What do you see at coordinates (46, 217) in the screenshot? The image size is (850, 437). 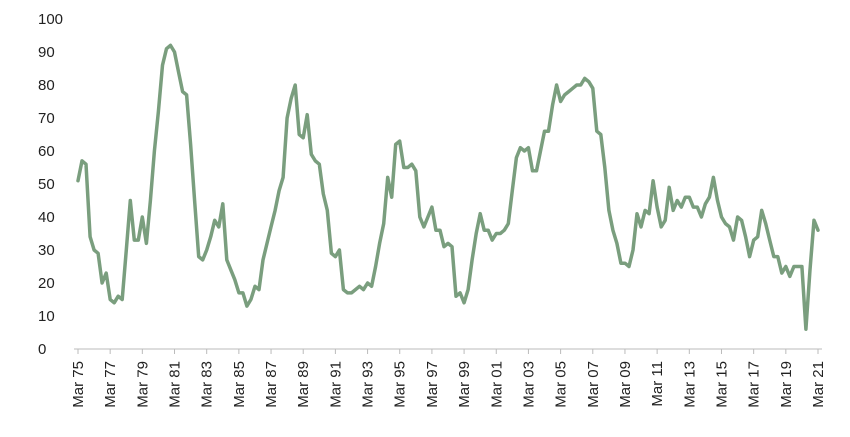 I see `y-tick-label: 40` at bounding box center [46, 217].